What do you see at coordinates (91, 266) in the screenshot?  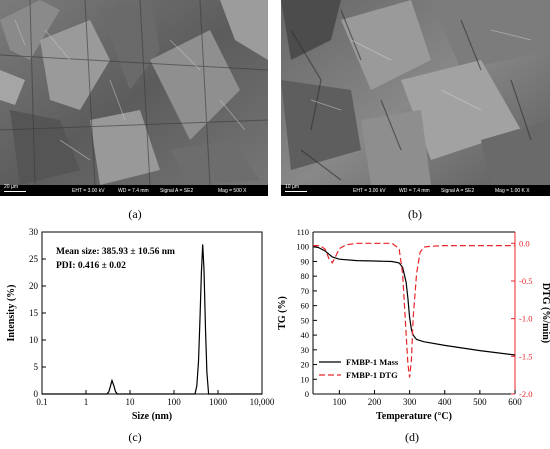 I see `annotation-c: PDI: 0.416 ± 0.02` at bounding box center [91, 266].